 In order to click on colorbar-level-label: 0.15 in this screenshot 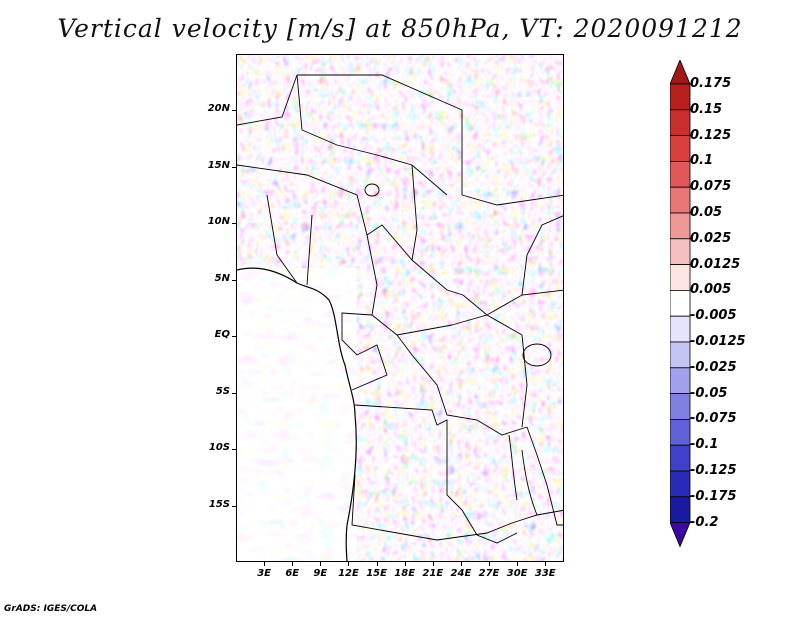, I will do `click(706, 109)`.